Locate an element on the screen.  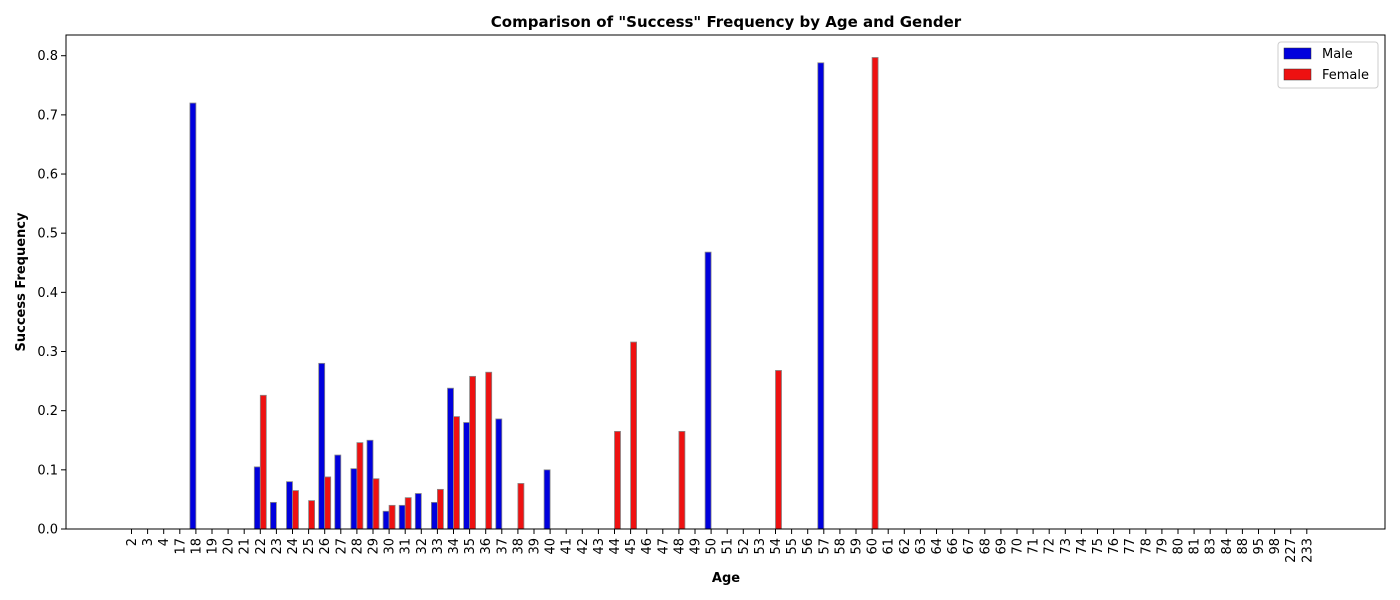
x-tick-label: 40 is located at coordinates (551, 546).